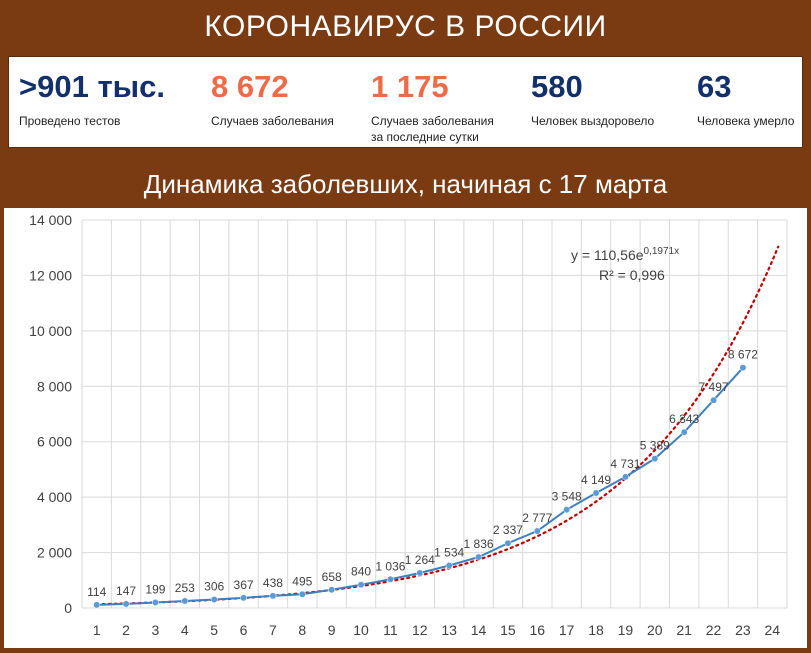 Image resolution: width=811 pixels, height=653 pixels. Describe the element at coordinates (273, 630) in the screenshot. I see `x-tick-label: 7` at that location.